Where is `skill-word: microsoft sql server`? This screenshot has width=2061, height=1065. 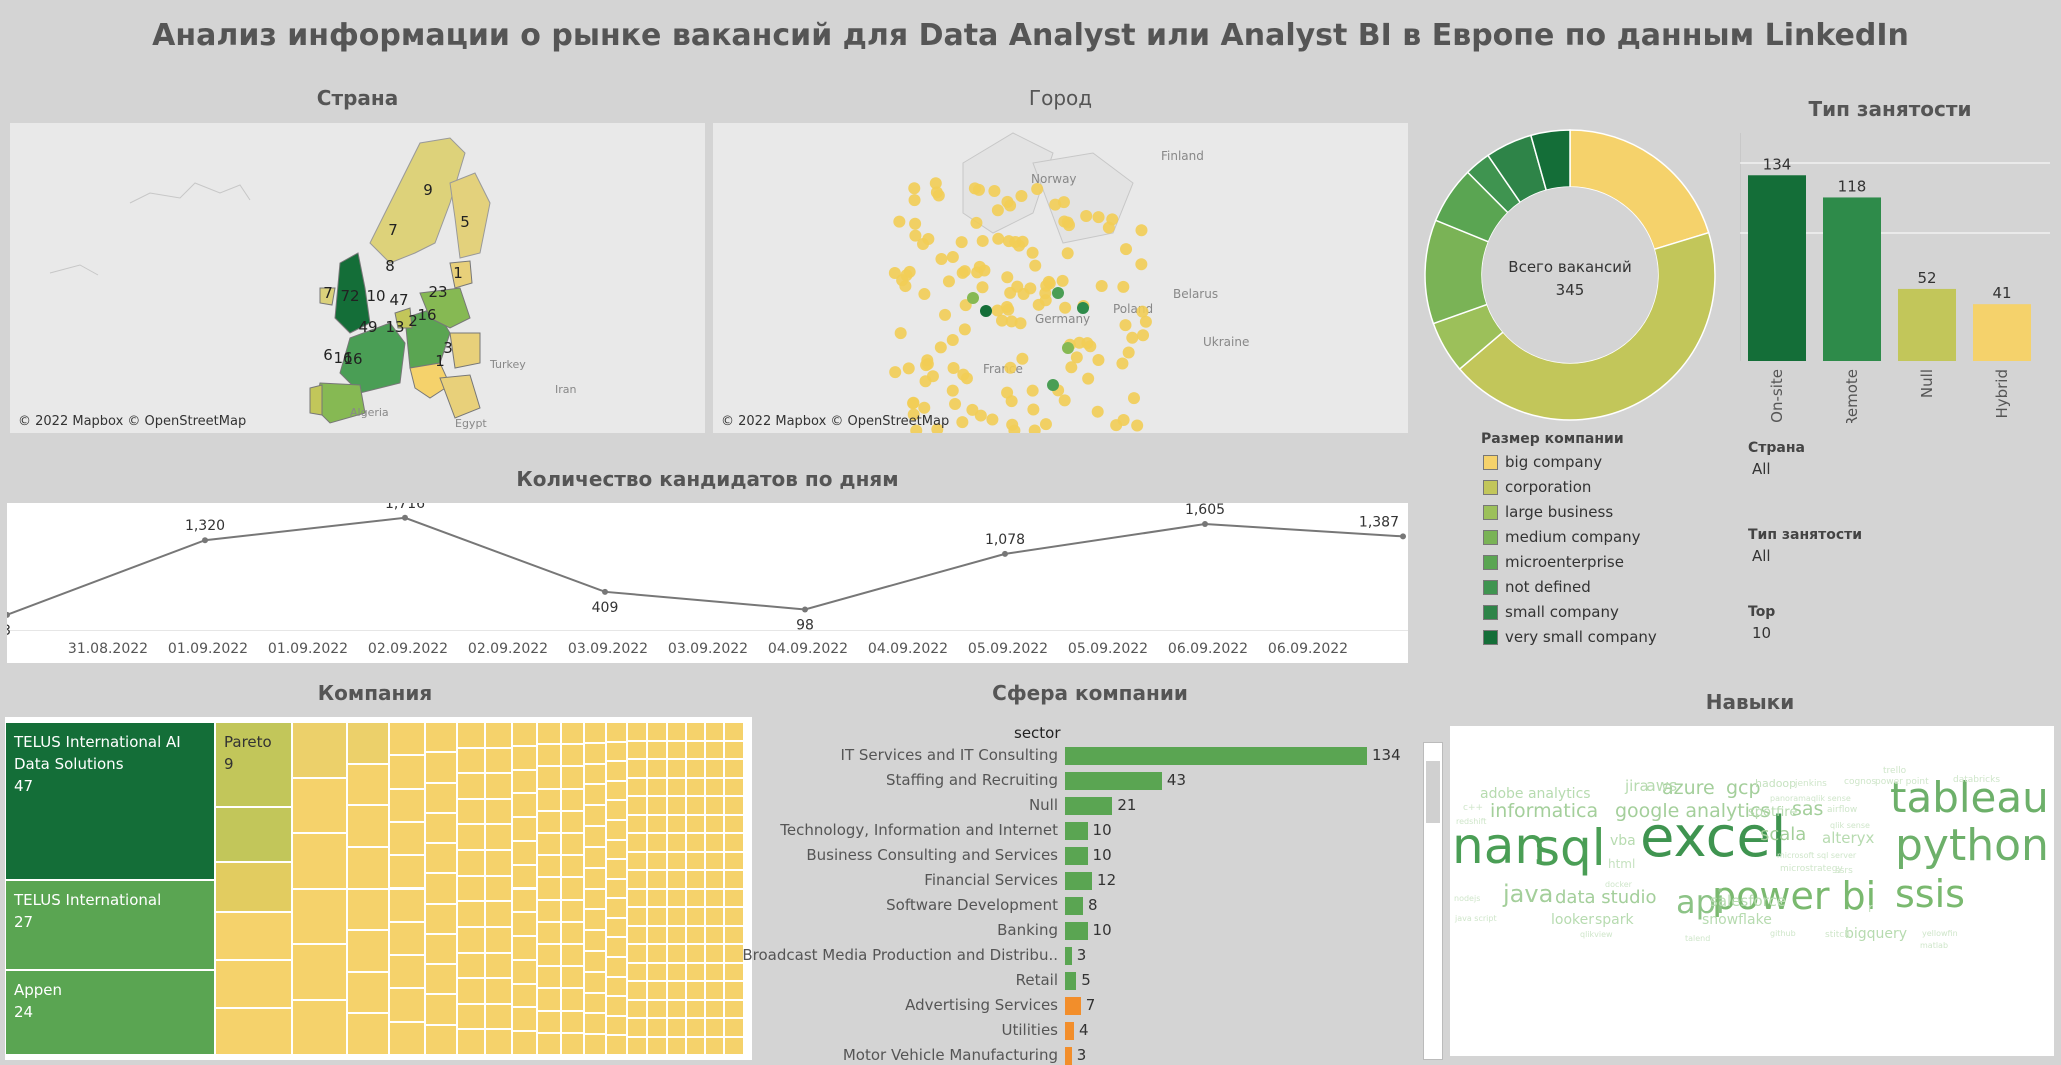 skill-word: microsoft sql server is located at coordinates (1817, 855).